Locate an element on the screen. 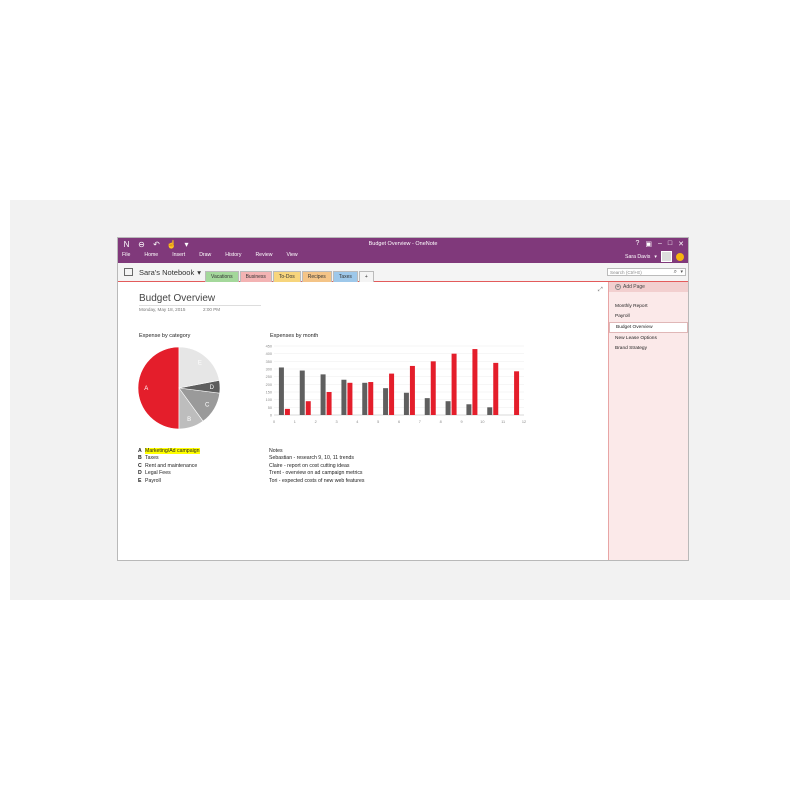 This screenshot has width=800, height=800. legend-label: Marketing/Ad campaign is located at coordinates (172, 451).